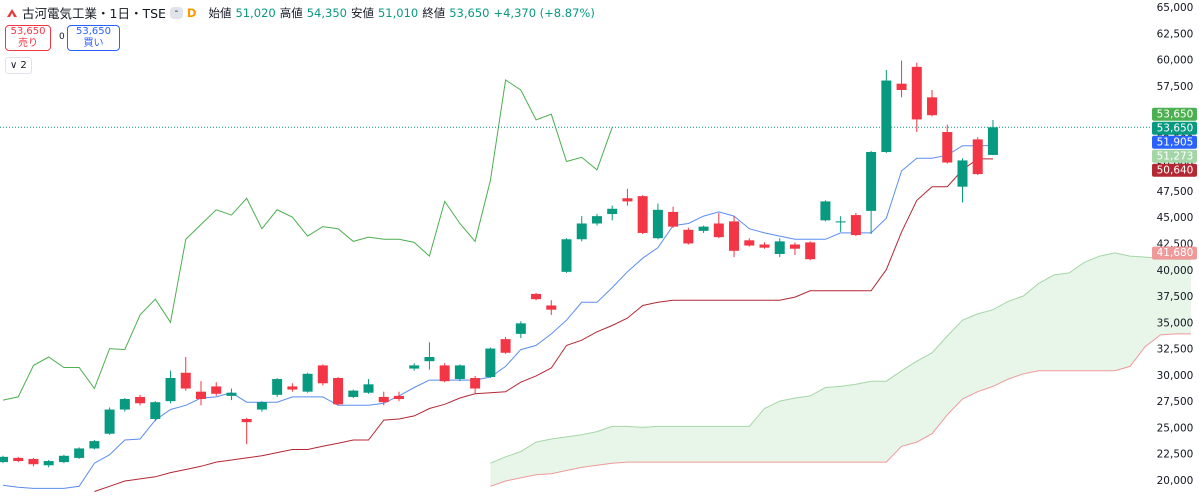 The height and width of the screenshot is (501, 1199). I want to click on sell-button: 53,650 売り, so click(28, 38).